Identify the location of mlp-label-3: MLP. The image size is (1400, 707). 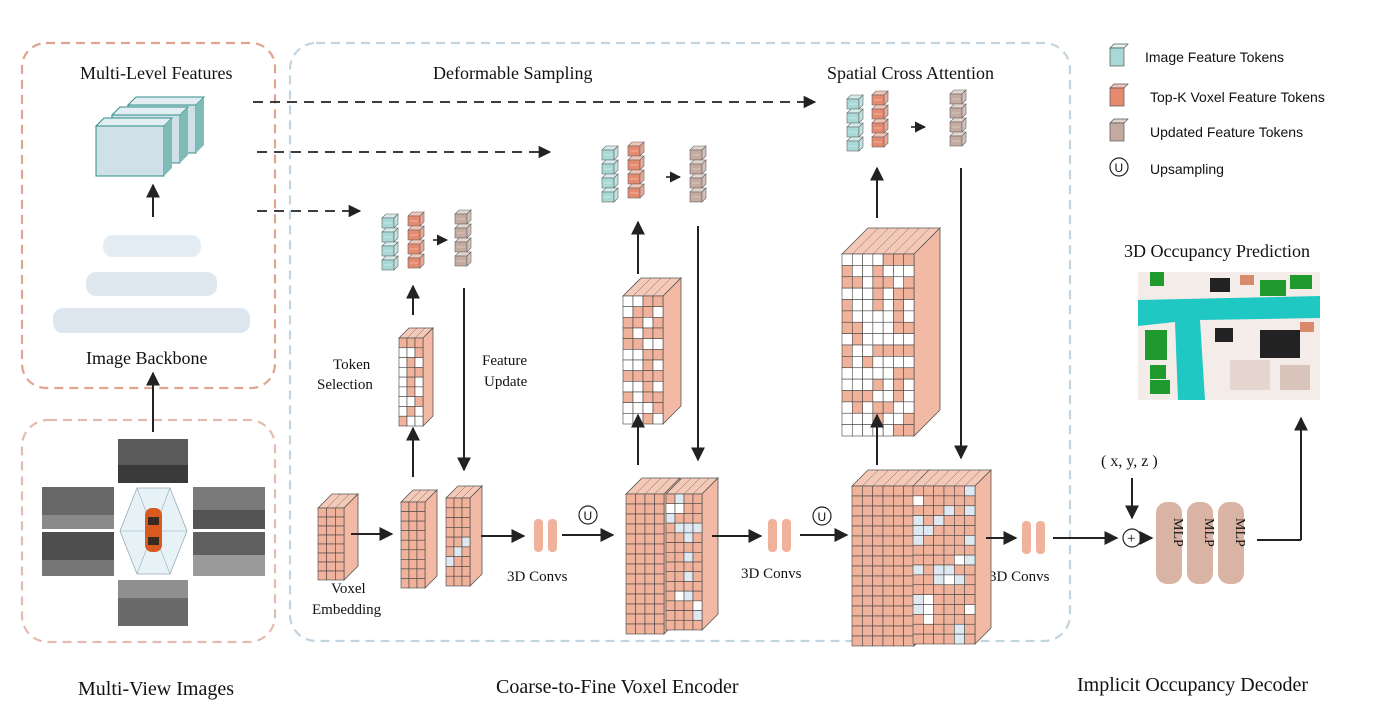
(1239, 532).